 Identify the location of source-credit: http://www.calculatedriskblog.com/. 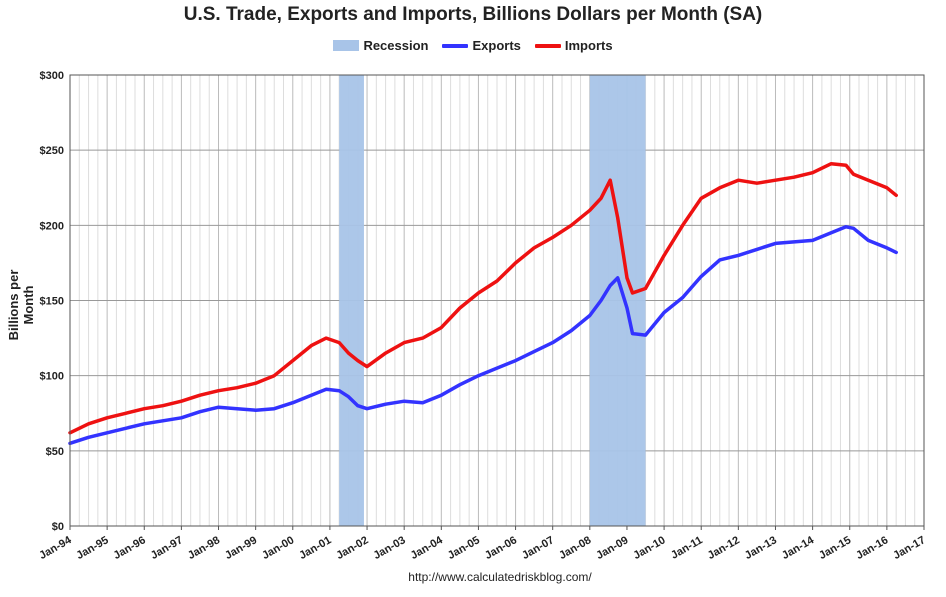
(500, 577).